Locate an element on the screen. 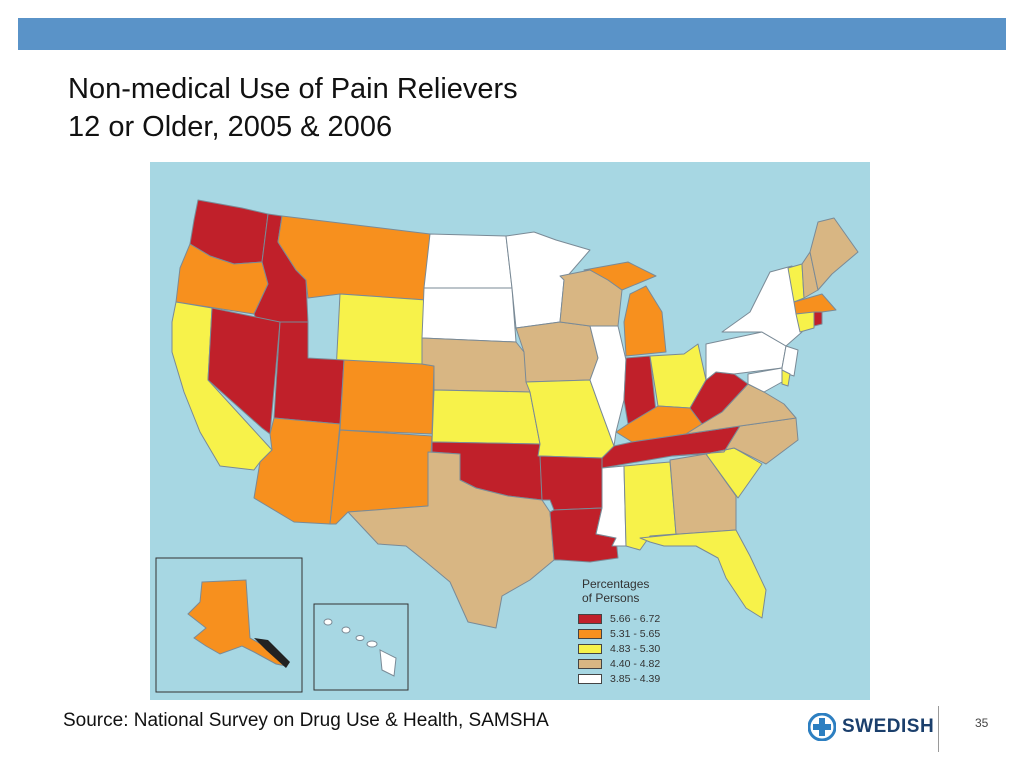 The height and width of the screenshot is (768, 1024). state-illinois is located at coordinates (608, 386).